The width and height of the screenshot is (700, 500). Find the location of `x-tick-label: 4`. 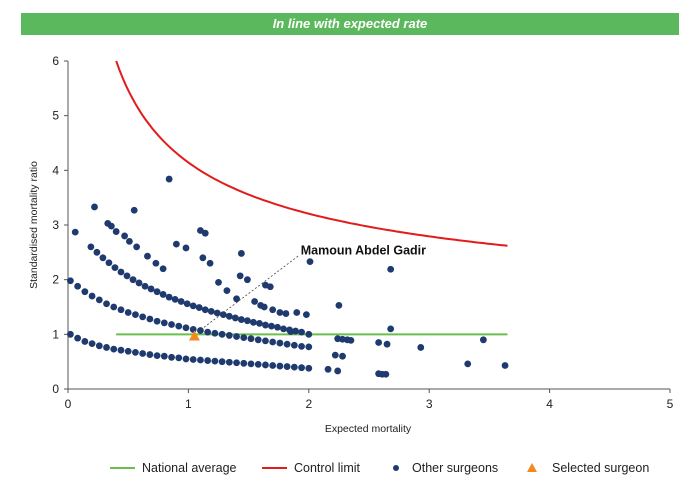

x-tick-label: 4 is located at coordinates (549, 404).